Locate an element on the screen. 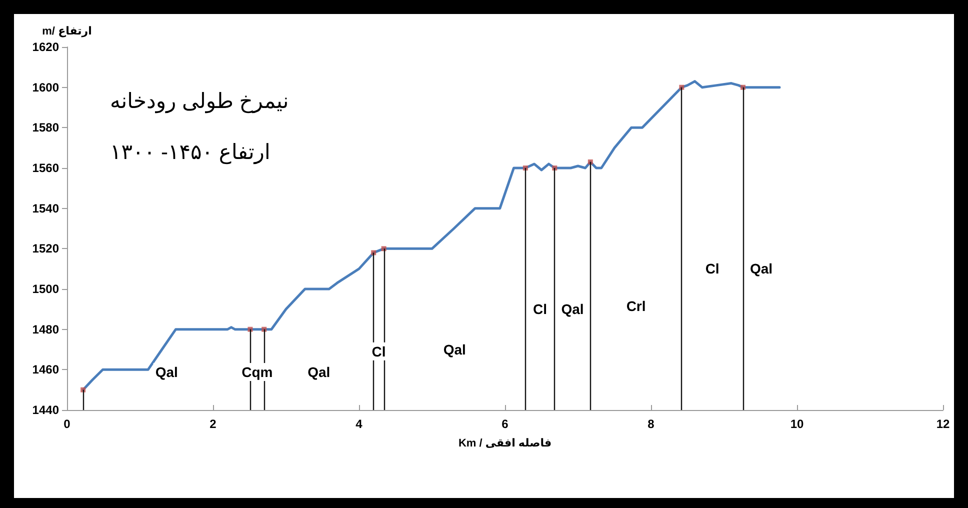  y-tick-label: 1460 is located at coordinates (46, 369).